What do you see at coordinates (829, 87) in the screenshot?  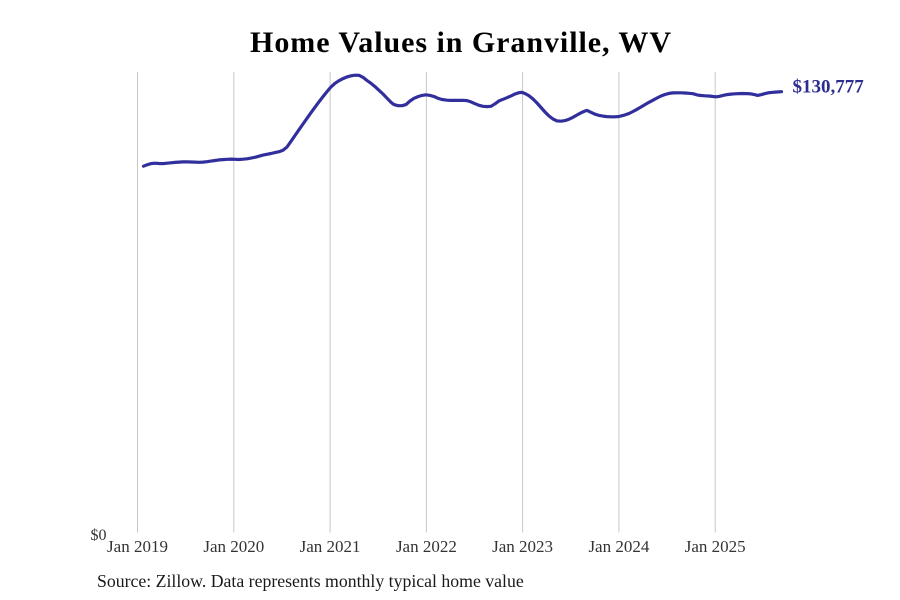 I see `svg-text: $130,777` at bounding box center [829, 87].